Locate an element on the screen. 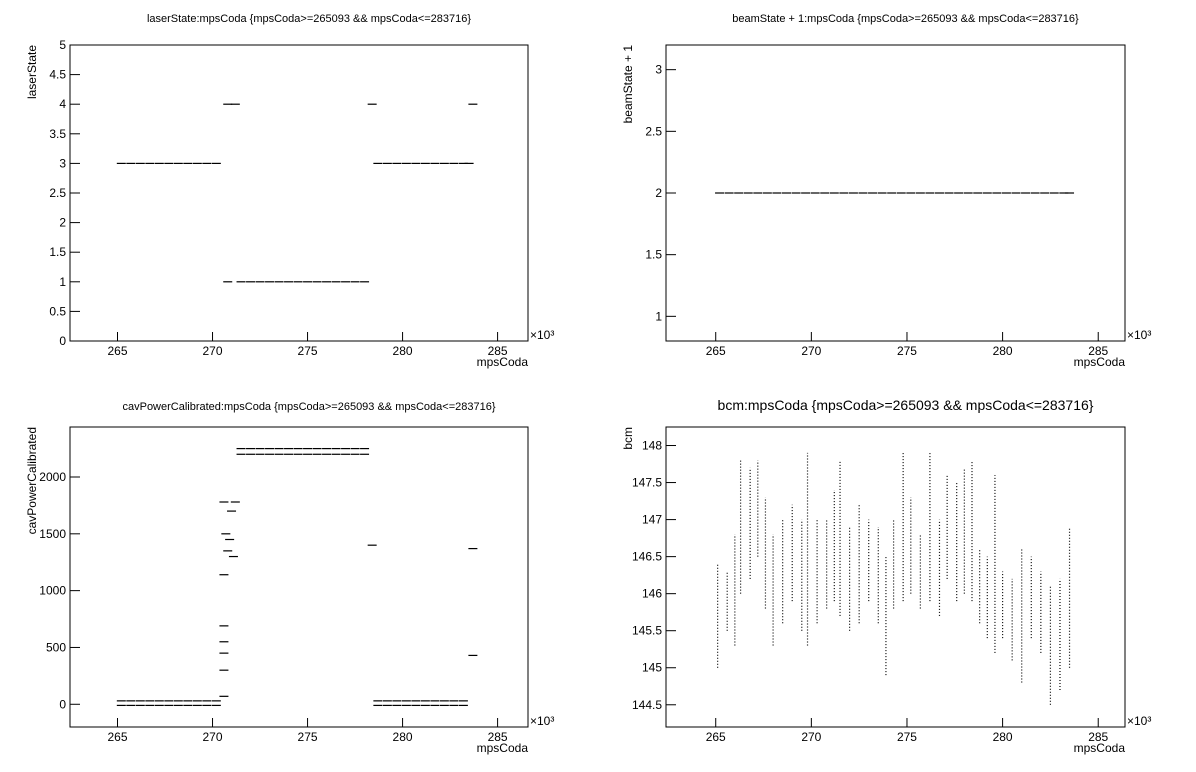 The width and height of the screenshot is (1196, 772). y-tick-label: 1 is located at coordinates (658, 316).